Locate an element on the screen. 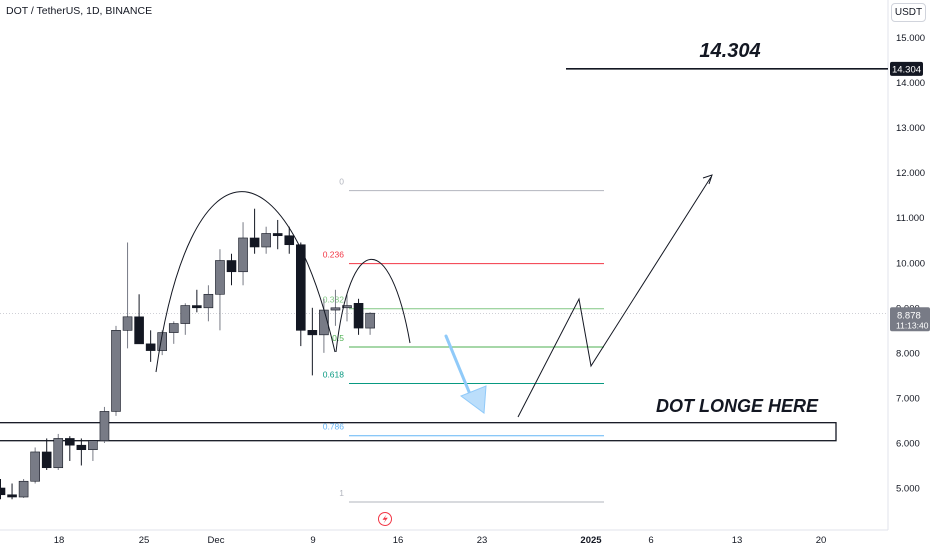 The image size is (932, 550). y-tick-label: 10.000 is located at coordinates (910, 263).